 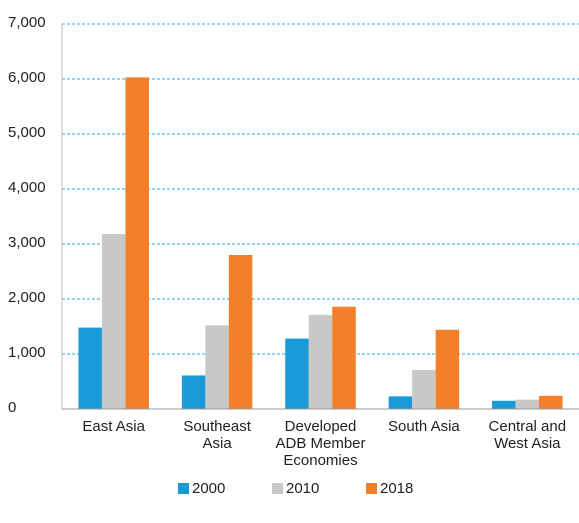 What do you see at coordinates (302, 488) in the screenshot?
I see `legend-label: 2010` at bounding box center [302, 488].